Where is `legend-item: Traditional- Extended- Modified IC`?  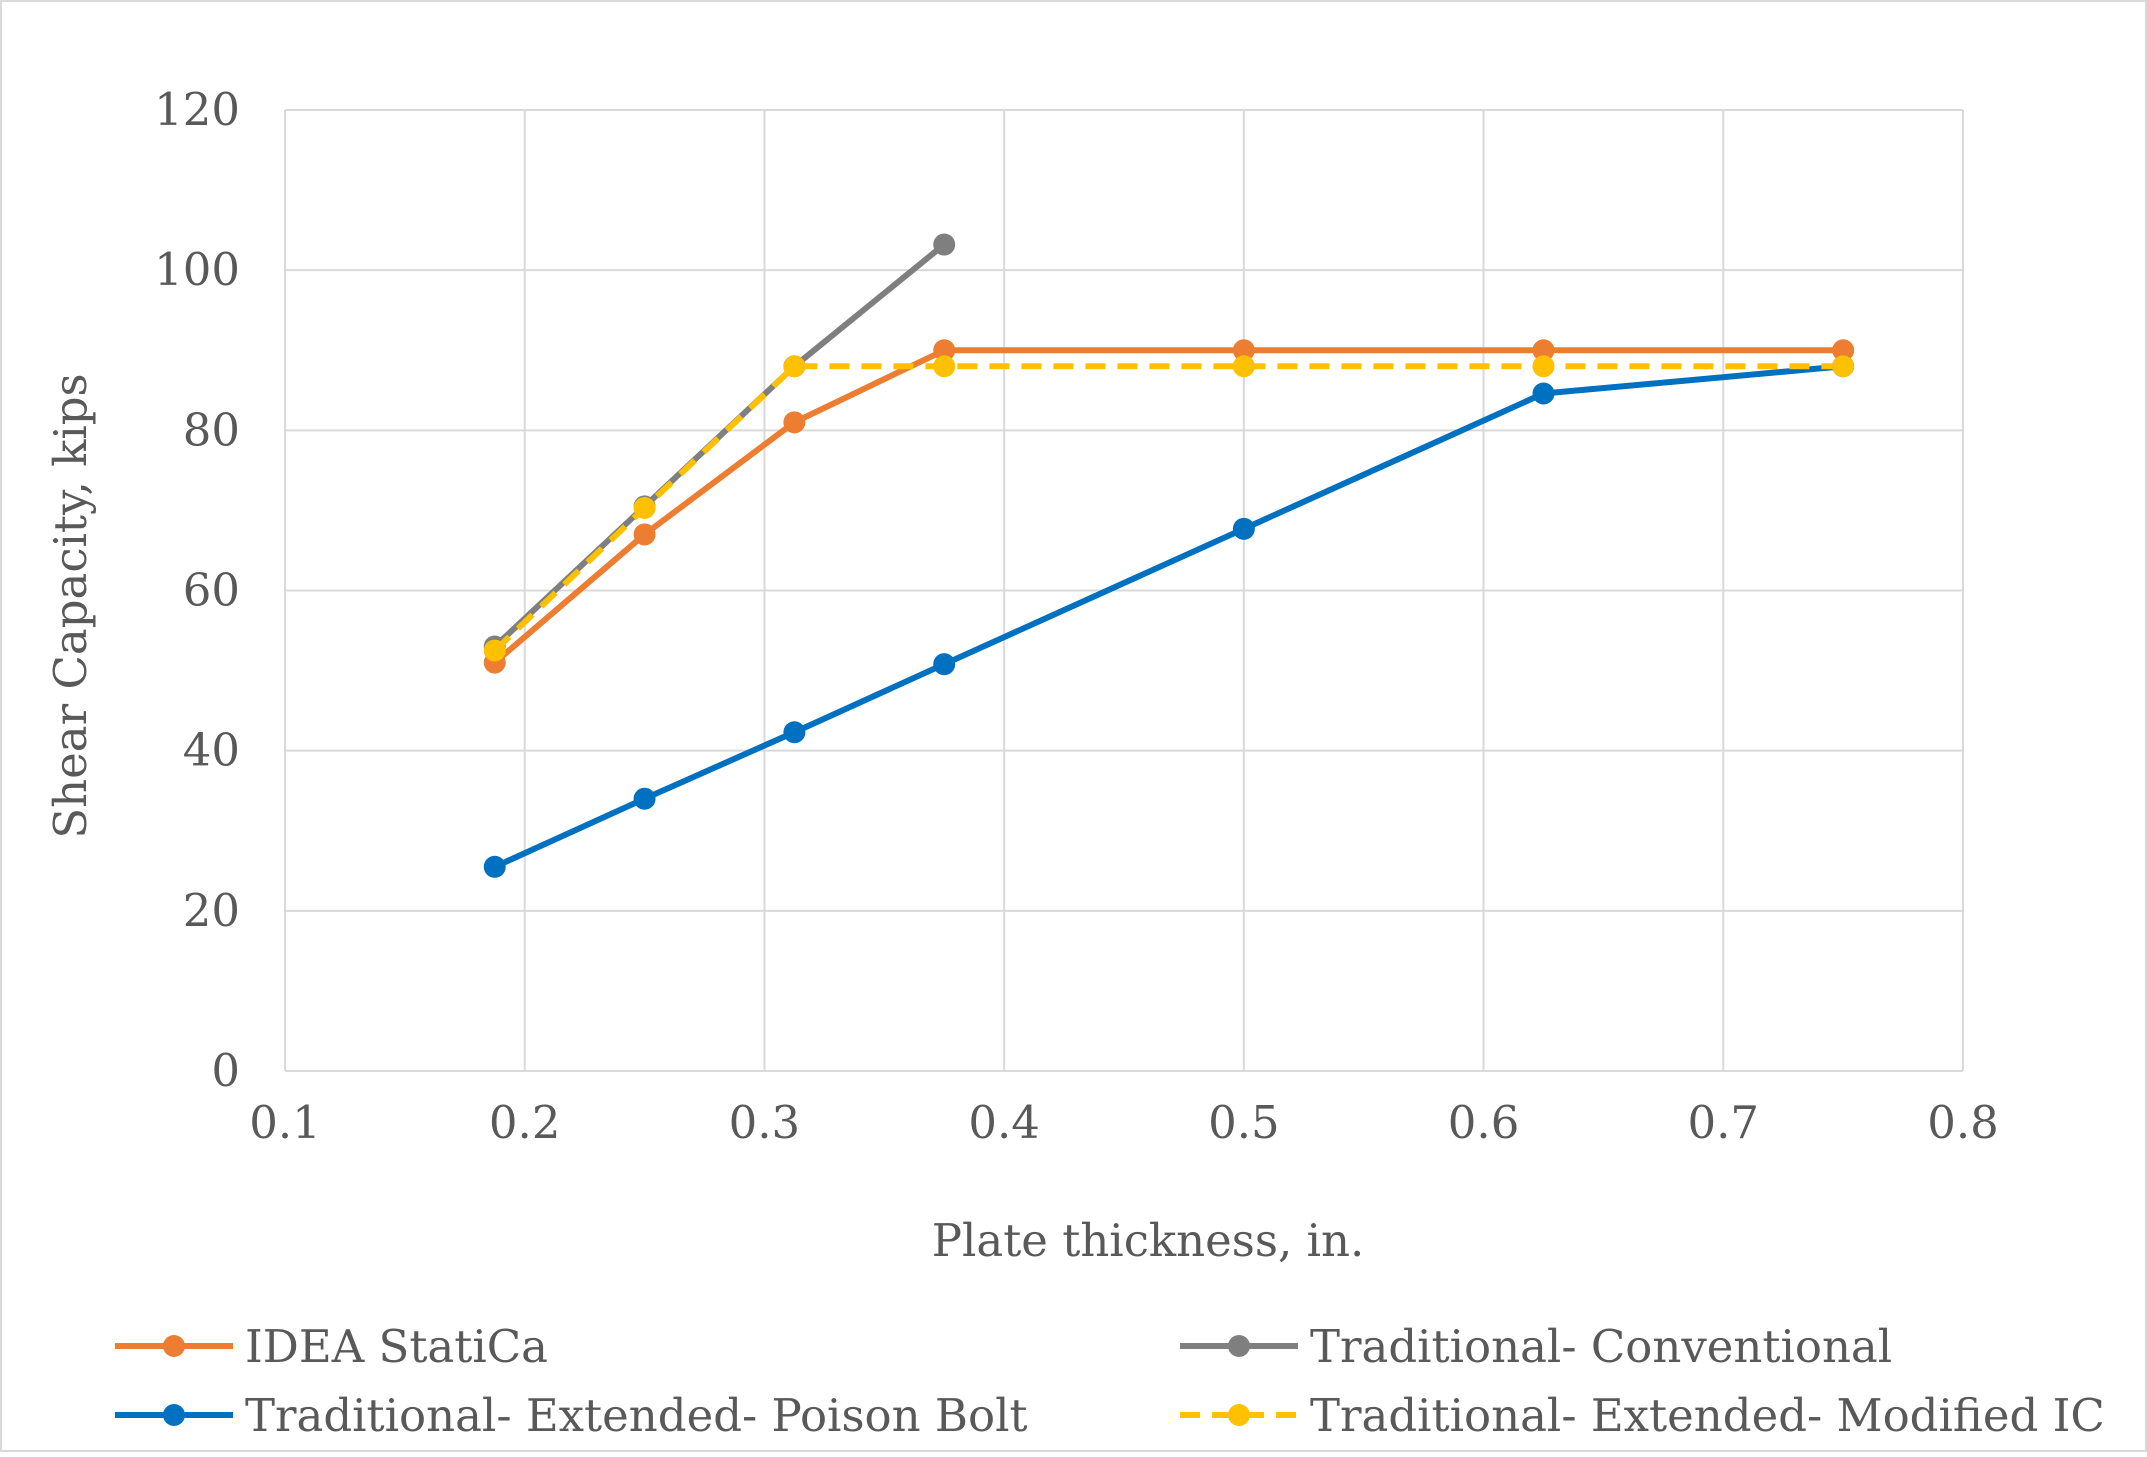 legend-item: Traditional- Extended- Modified IC is located at coordinates (1642, 1415).